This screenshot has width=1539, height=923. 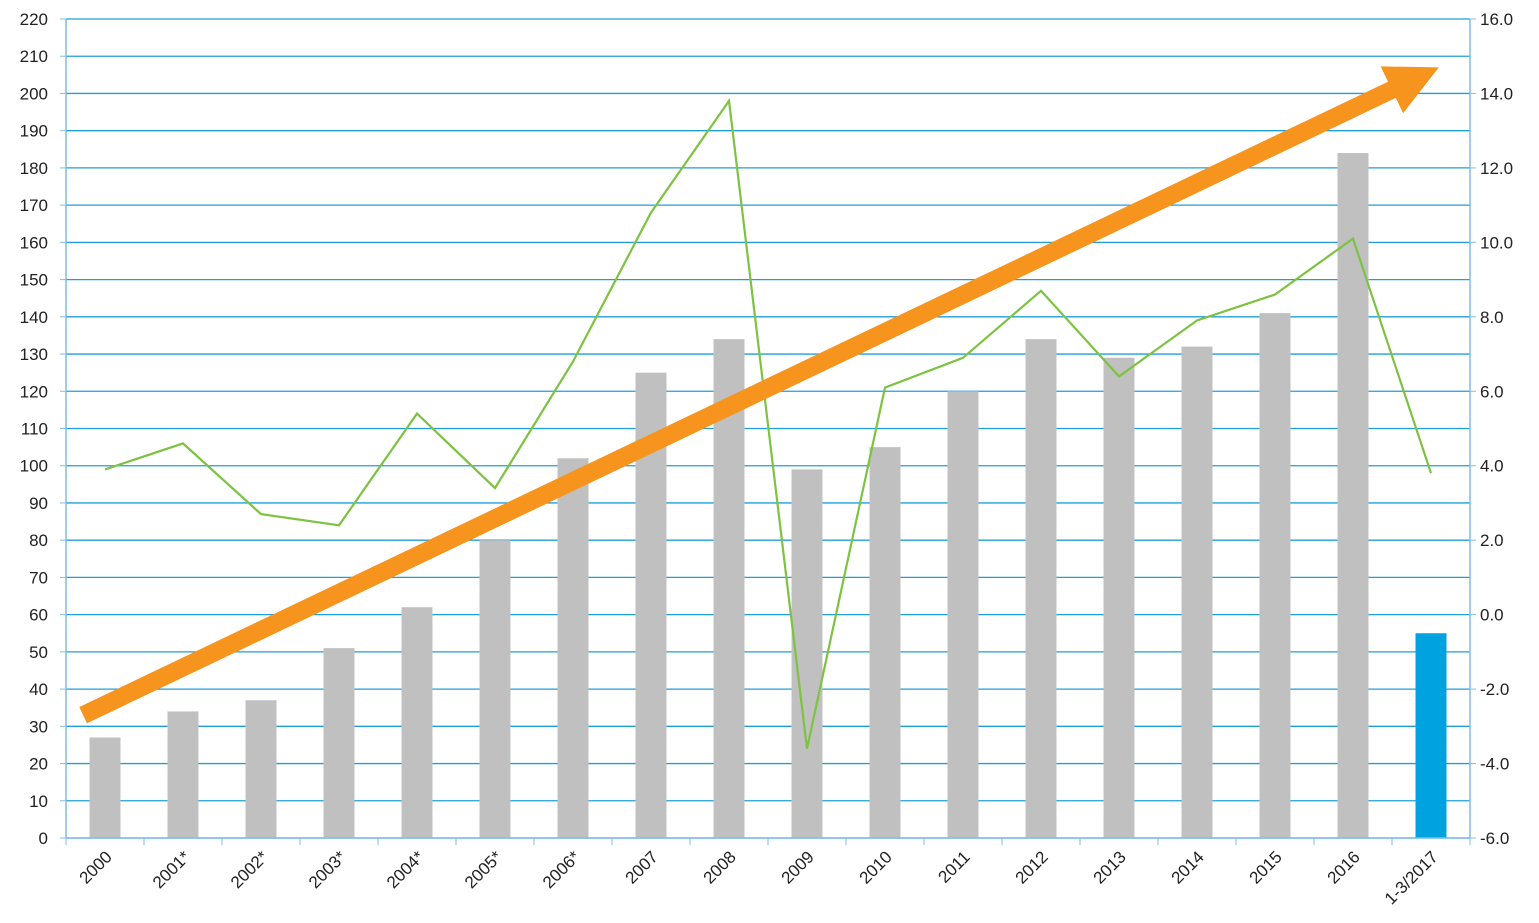 I want to click on y2-tick-label: -6.0, so click(x=1494, y=838).